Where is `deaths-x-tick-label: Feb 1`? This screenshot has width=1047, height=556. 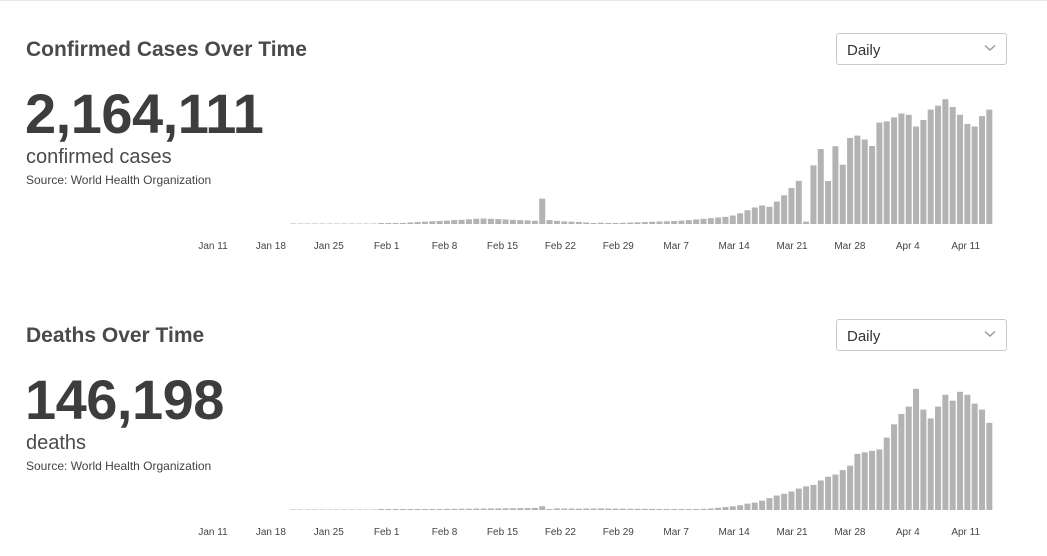 deaths-x-tick-label: Feb 1 is located at coordinates (387, 532).